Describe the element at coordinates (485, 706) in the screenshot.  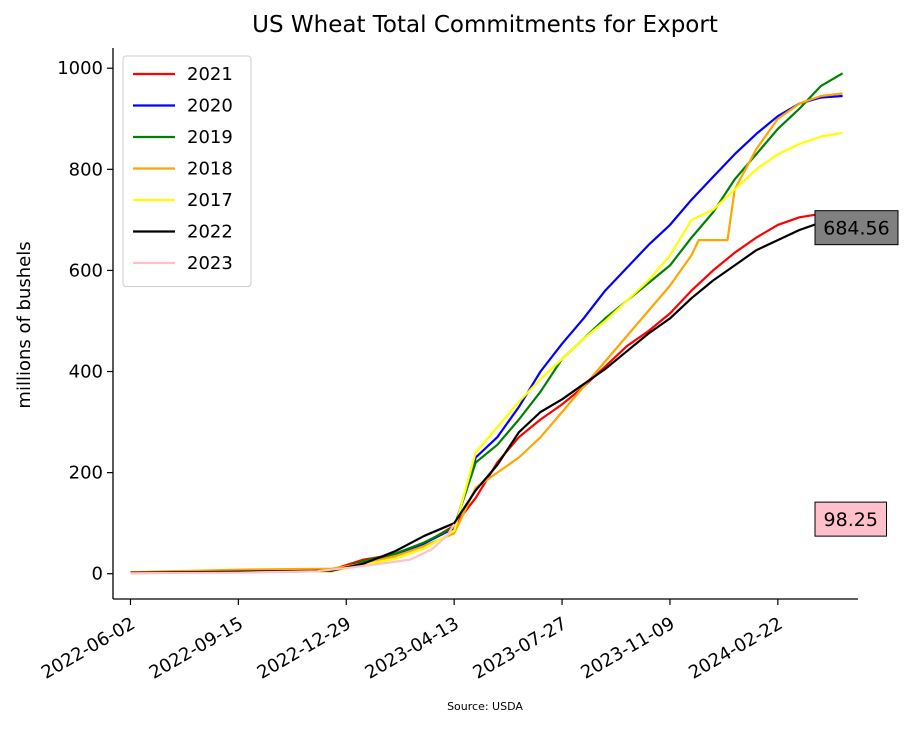
I see `source-note: Source: USDA` at that location.